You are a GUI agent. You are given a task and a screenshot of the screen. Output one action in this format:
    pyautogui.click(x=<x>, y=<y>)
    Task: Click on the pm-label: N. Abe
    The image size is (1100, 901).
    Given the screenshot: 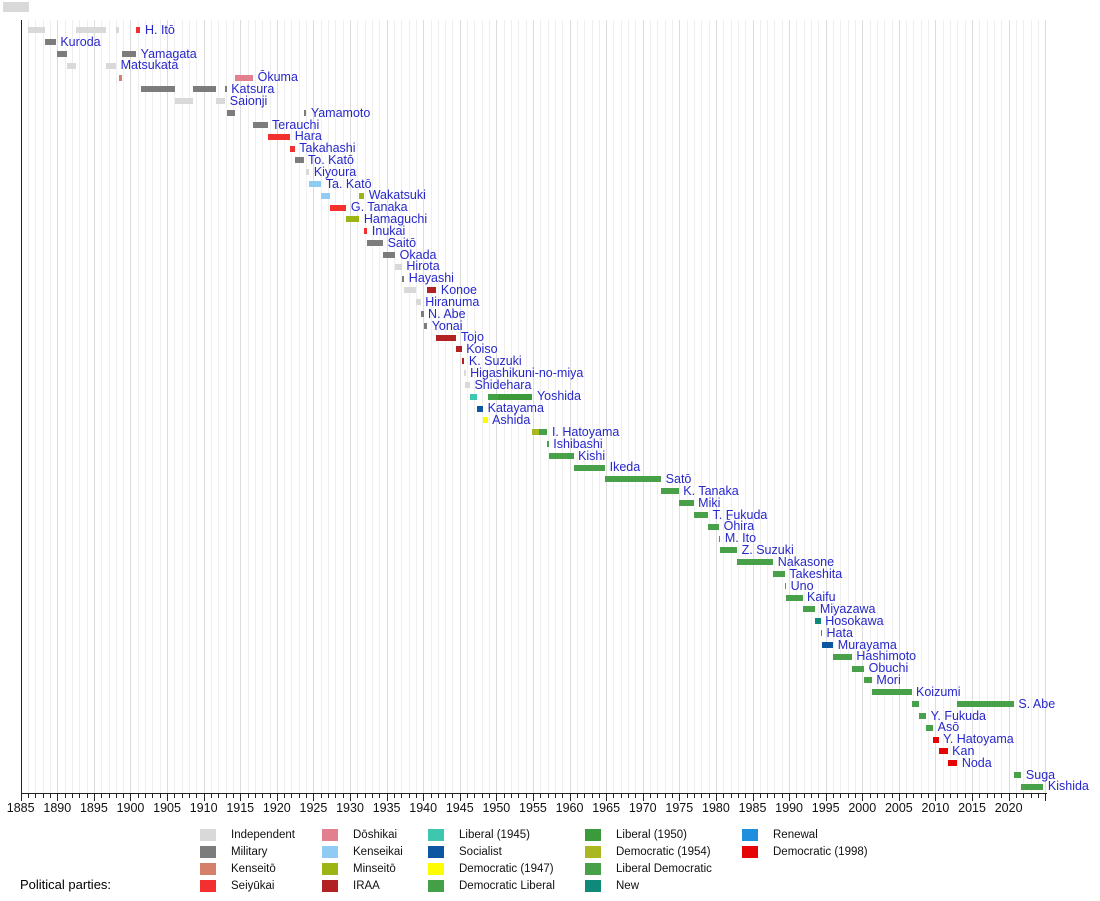 What is the action you would take?
    pyautogui.click(x=447, y=313)
    